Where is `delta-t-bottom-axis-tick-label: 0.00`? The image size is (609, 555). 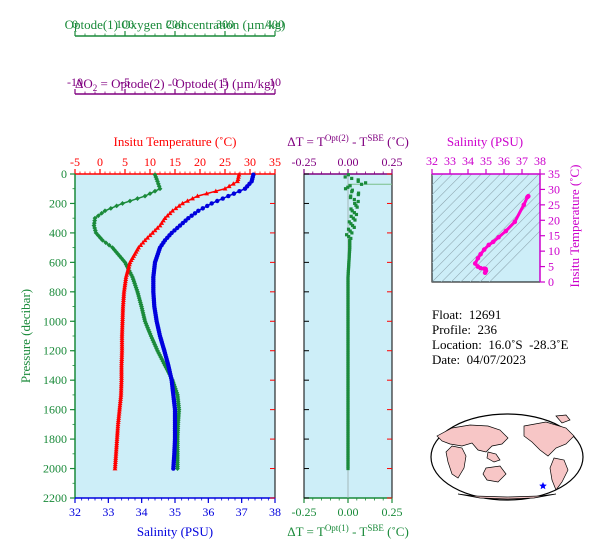 delta-t-bottom-axis-tick-label: 0.00 is located at coordinates (348, 512).